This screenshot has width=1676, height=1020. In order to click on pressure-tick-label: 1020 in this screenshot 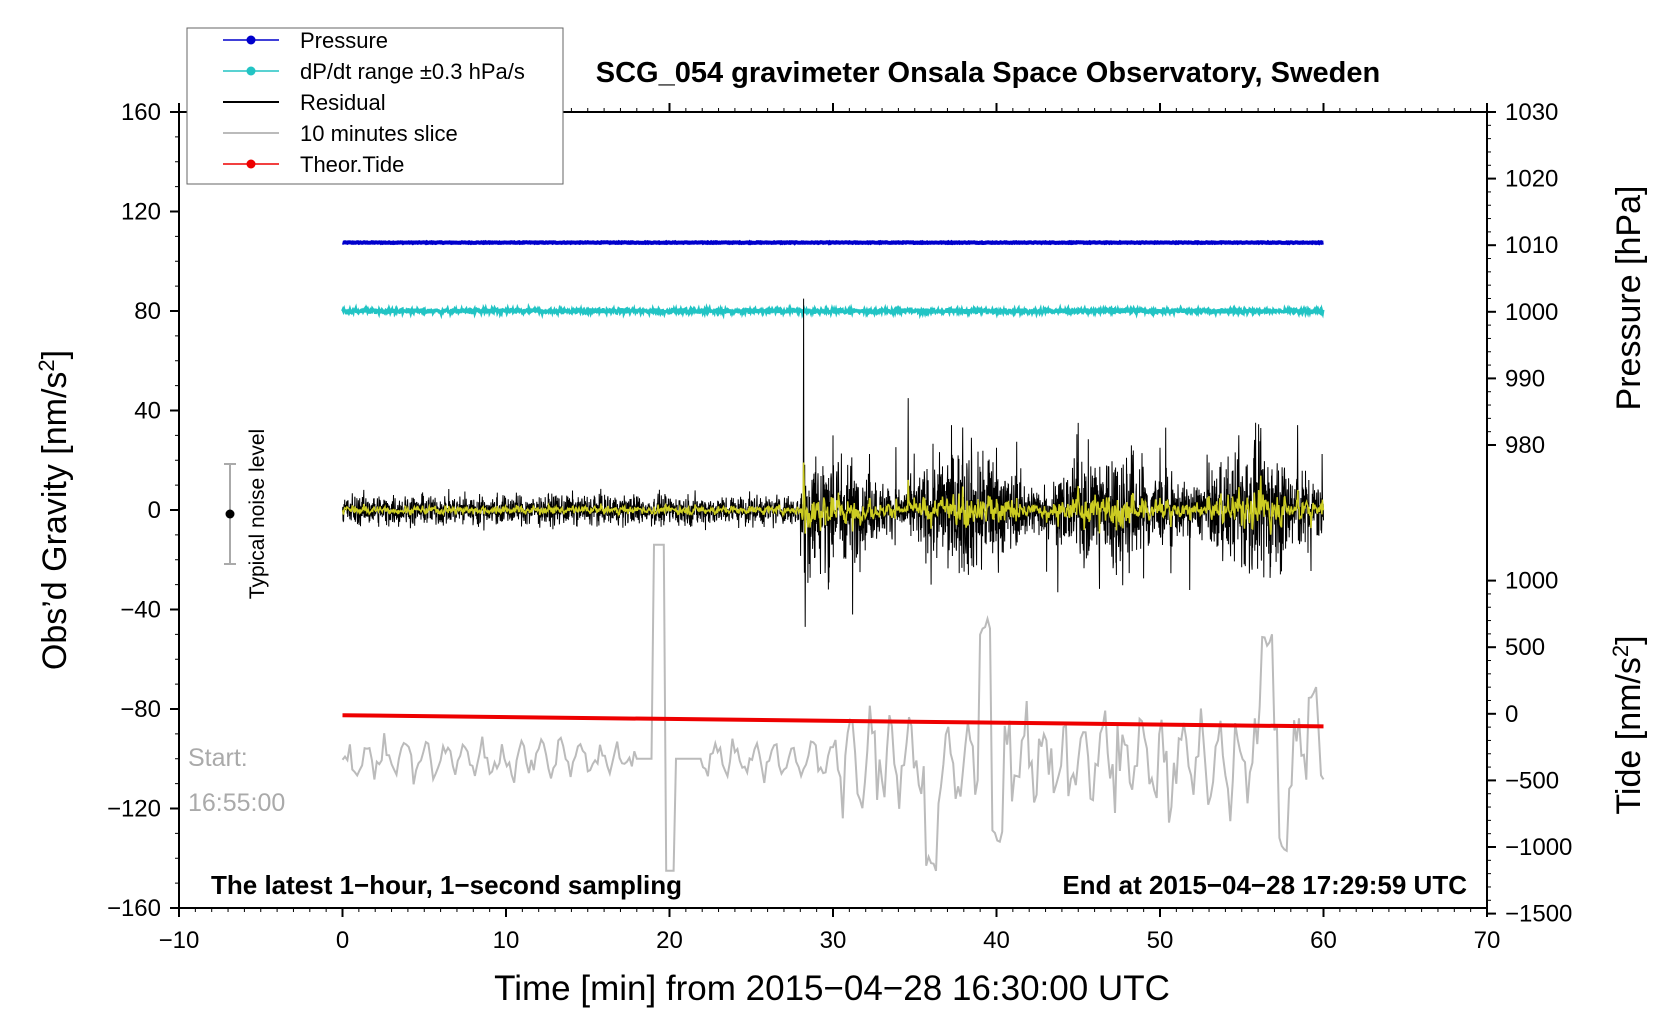, I will do `click(1531, 179)`.